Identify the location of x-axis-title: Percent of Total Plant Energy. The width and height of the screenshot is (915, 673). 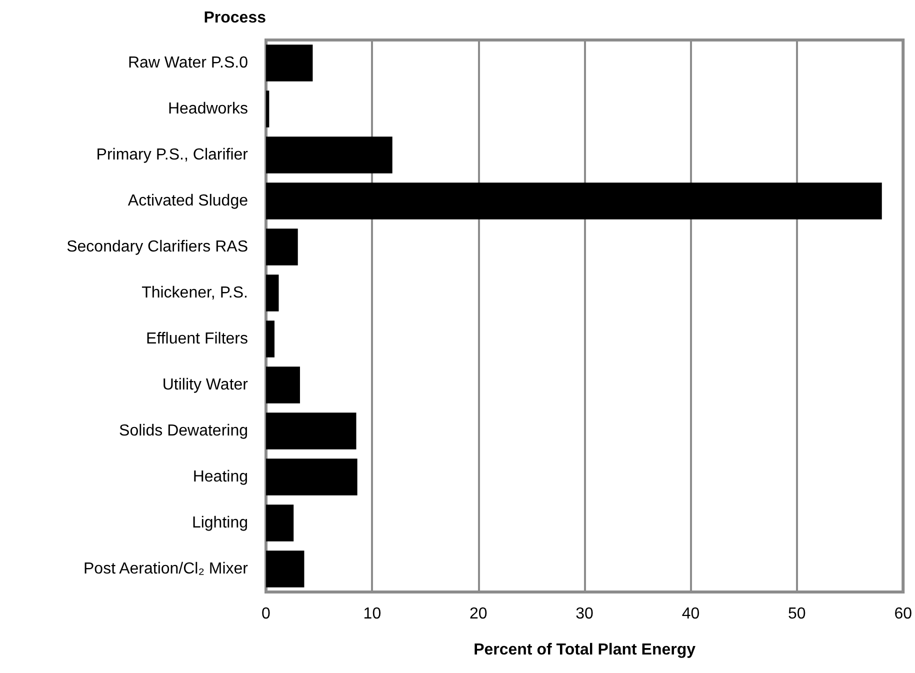
(585, 650).